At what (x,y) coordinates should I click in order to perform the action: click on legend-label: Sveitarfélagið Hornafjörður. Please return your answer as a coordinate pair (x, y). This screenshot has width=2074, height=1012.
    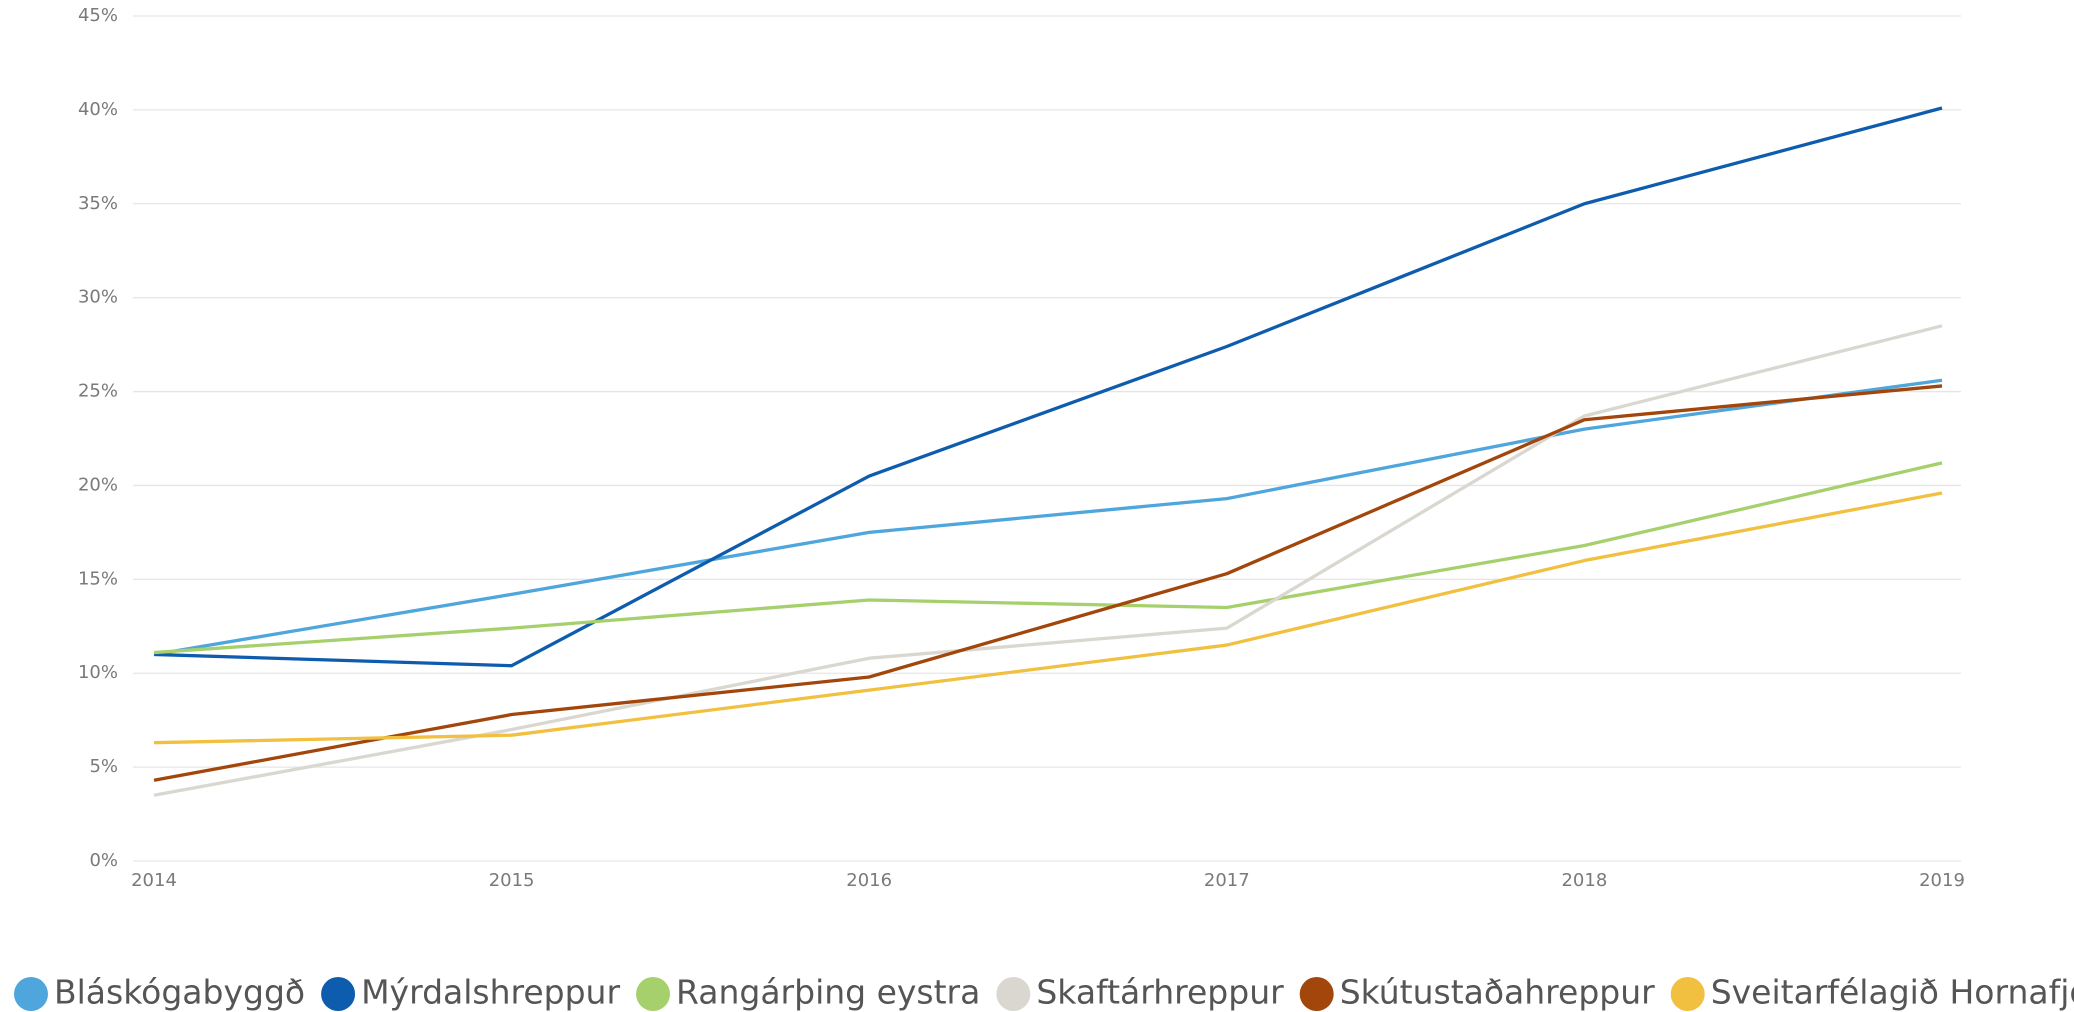
    Looking at the image, I should click on (1892, 992).